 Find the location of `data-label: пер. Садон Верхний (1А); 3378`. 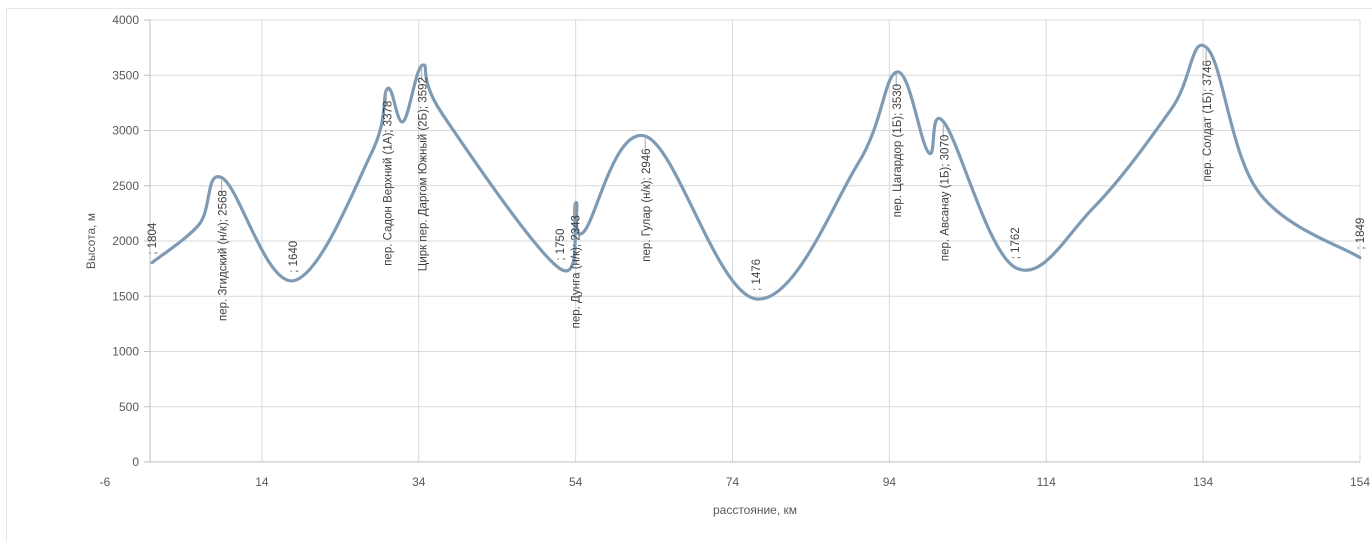

data-label: пер. Садон Верхний (1А); 3378 is located at coordinates (388, 183).